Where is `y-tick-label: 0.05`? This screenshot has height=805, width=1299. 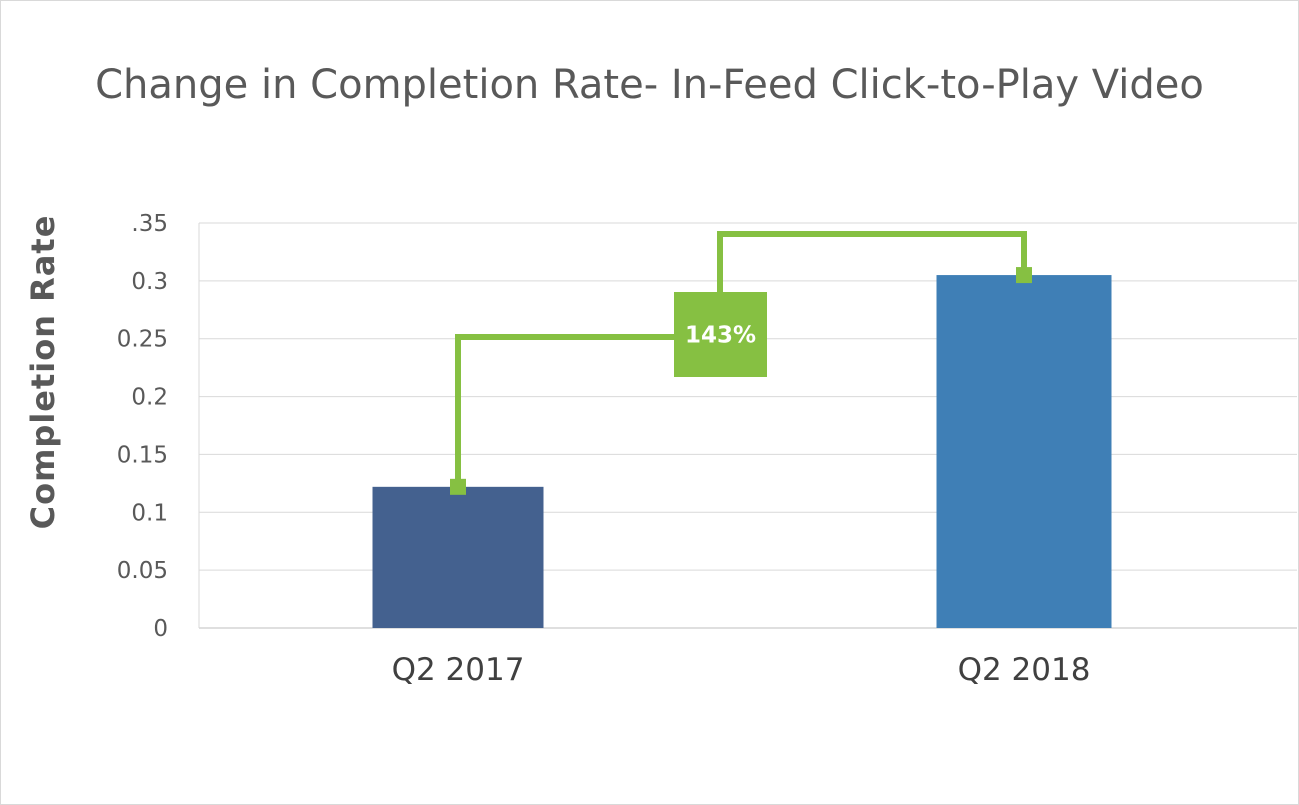
y-tick-label: 0.05 is located at coordinates (142, 571).